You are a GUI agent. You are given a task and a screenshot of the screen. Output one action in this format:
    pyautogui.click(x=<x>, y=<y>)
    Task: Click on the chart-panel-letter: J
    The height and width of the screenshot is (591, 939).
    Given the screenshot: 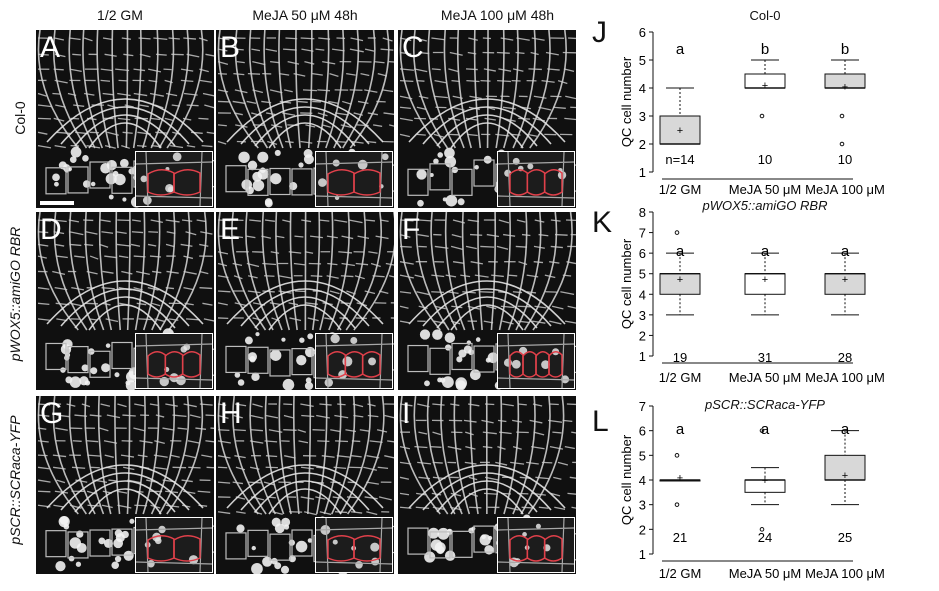 What is the action you would take?
    pyautogui.click(x=599, y=32)
    